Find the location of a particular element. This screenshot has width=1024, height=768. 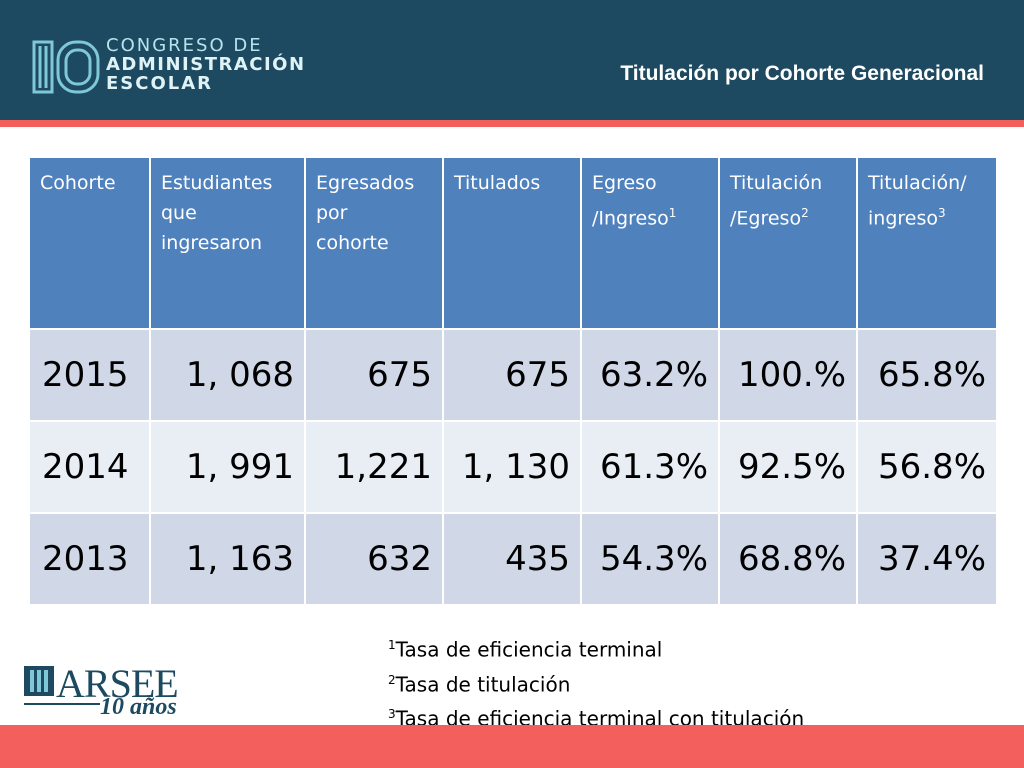

logo-line-3: ESCOLAR is located at coordinates (160, 83).